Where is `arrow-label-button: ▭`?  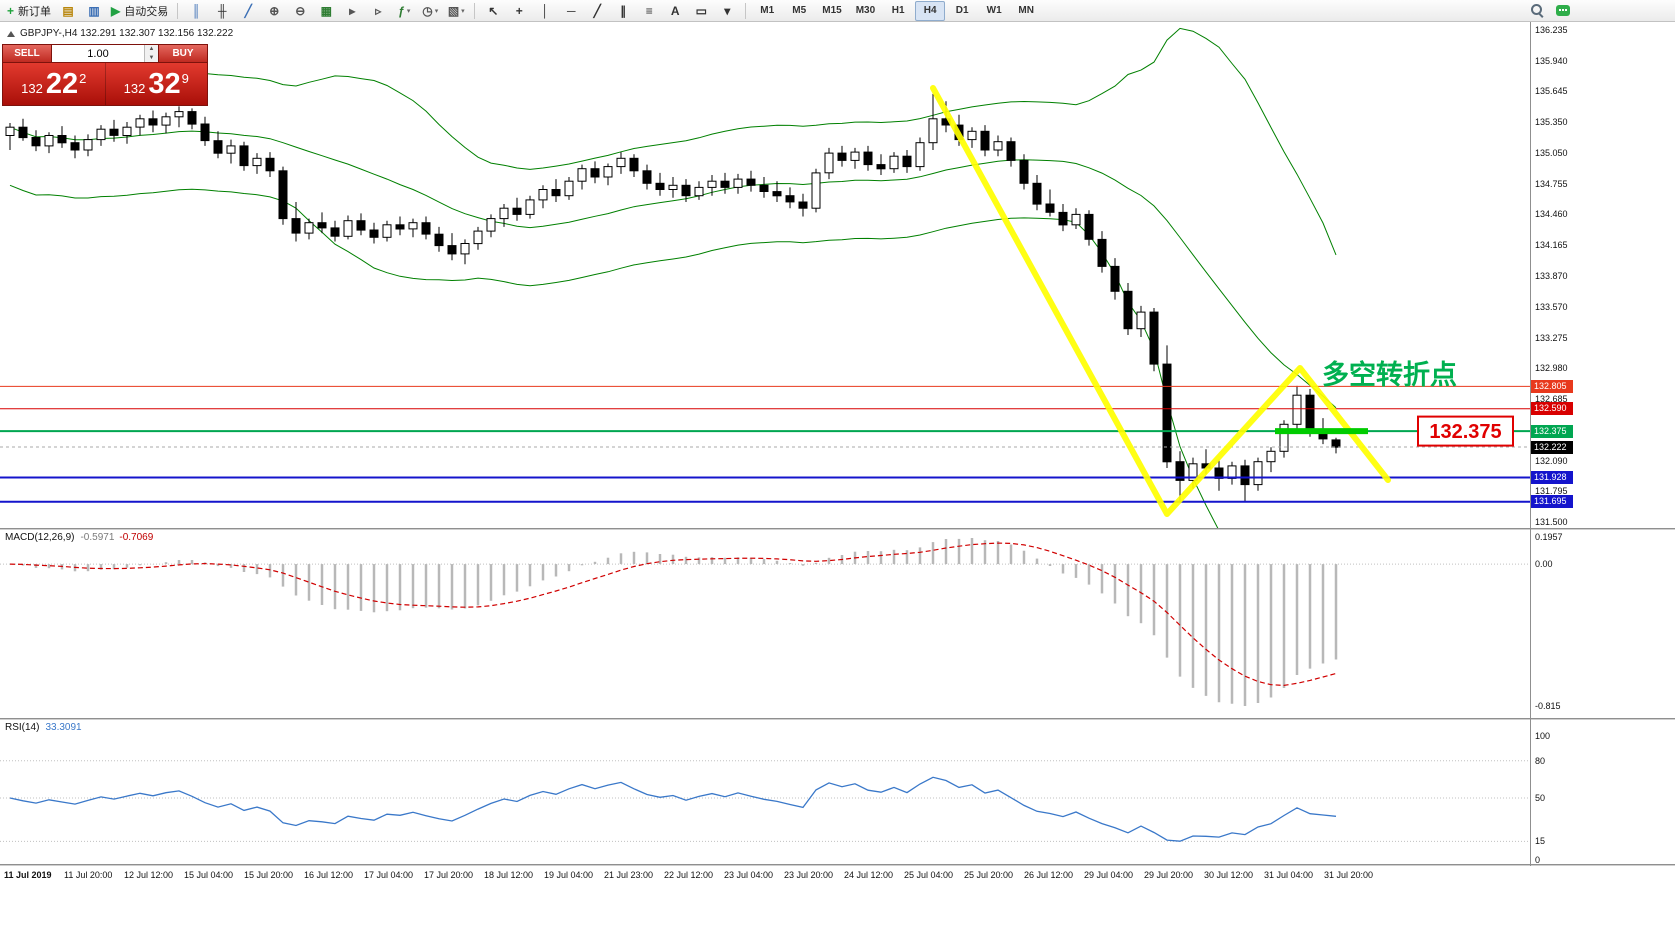 arrow-label-button: ▭ is located at coordinates (701, 11).